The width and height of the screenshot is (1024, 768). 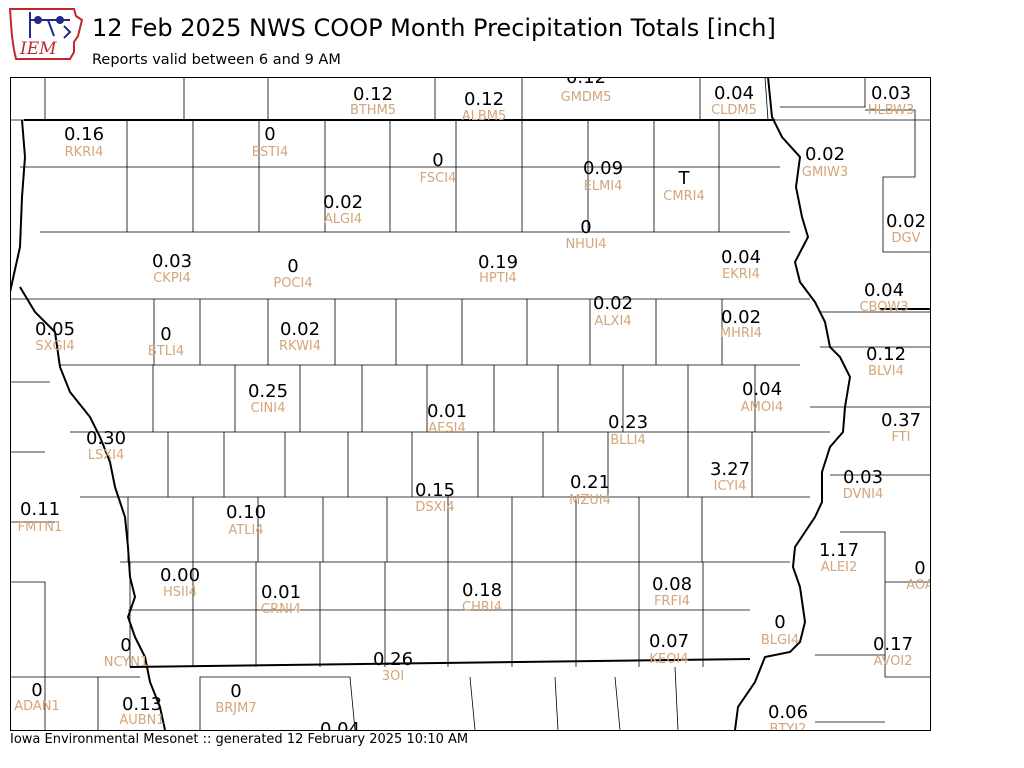 What do you see at coordinates (235, 708) in the screenshot?
I see `station-id: BRJM7` at bounding box center [235, 708].